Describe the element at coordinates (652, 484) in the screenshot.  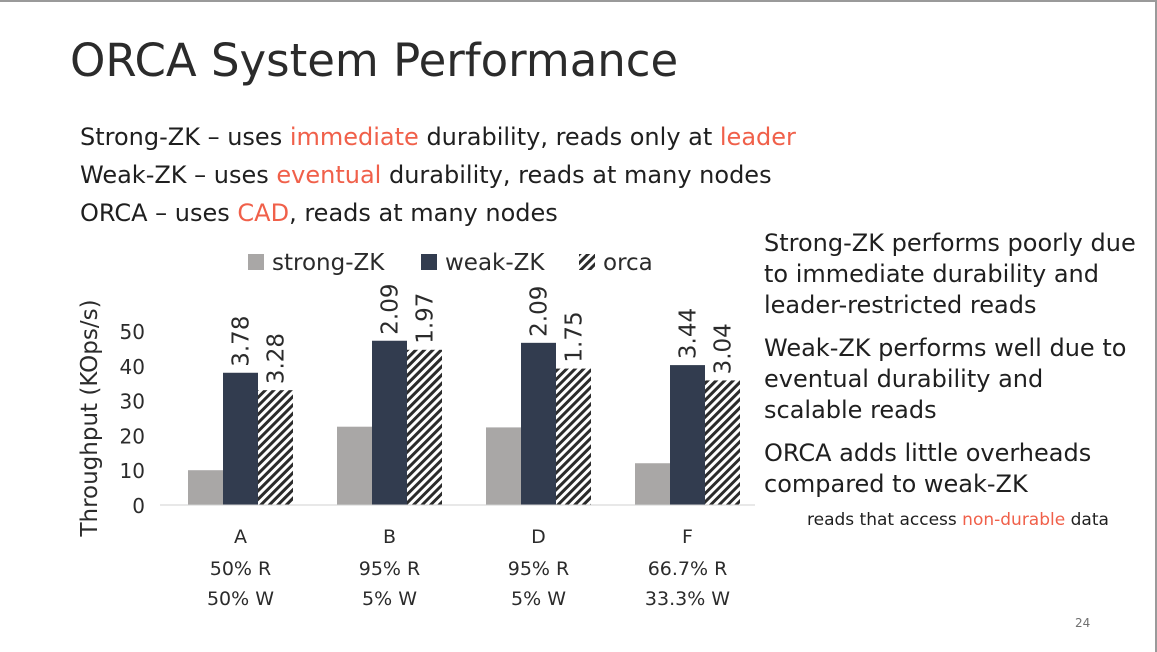
I see `bar-strong-zk-f` at that location.